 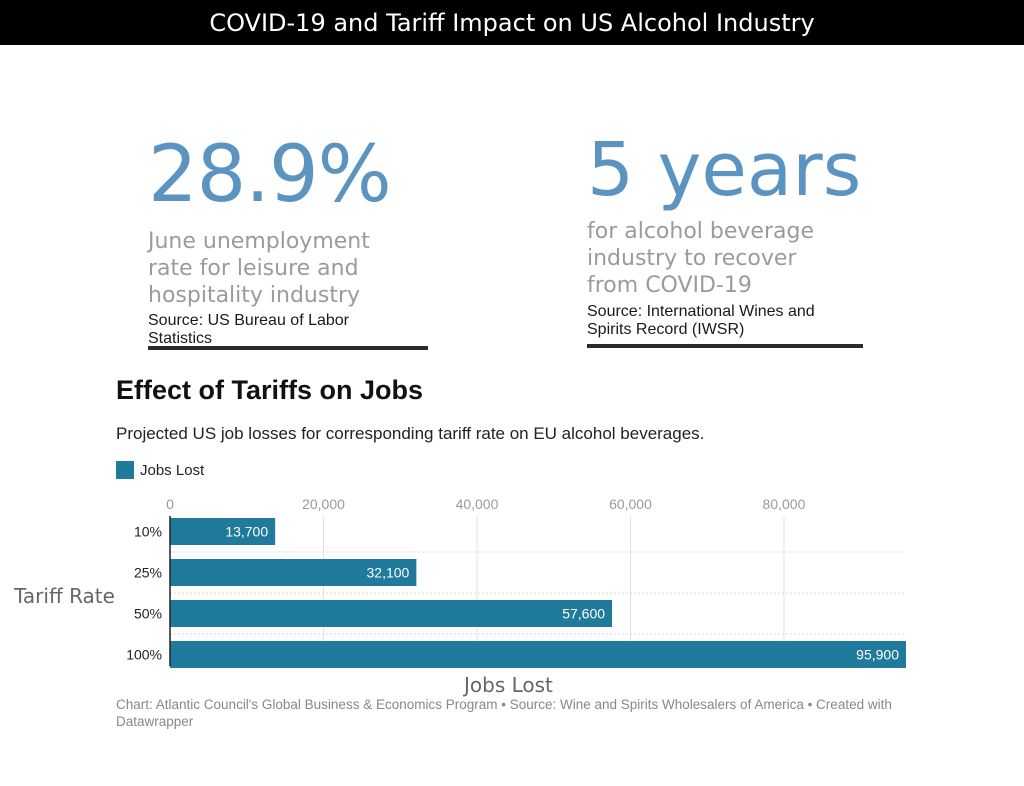 I want to click on legend-swatch, so click(x=125, y=470).